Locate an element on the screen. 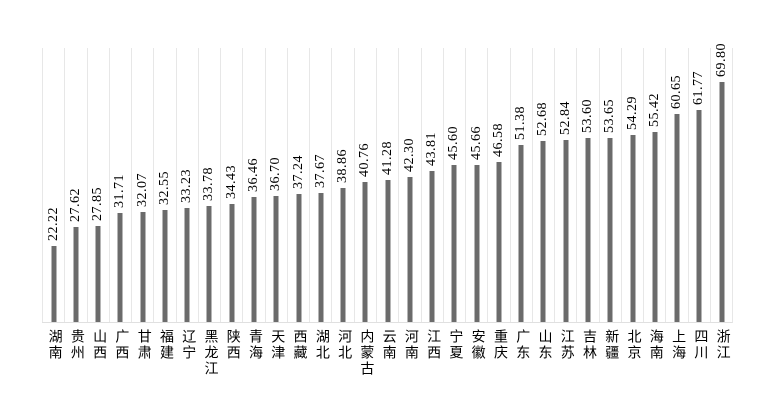  category-slot: 22.22 湖南 is located at coordinates (53, 204).